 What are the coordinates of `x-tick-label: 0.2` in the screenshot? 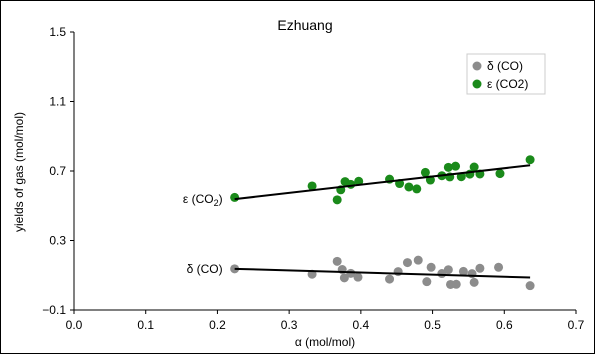 It's located at (217, 325).